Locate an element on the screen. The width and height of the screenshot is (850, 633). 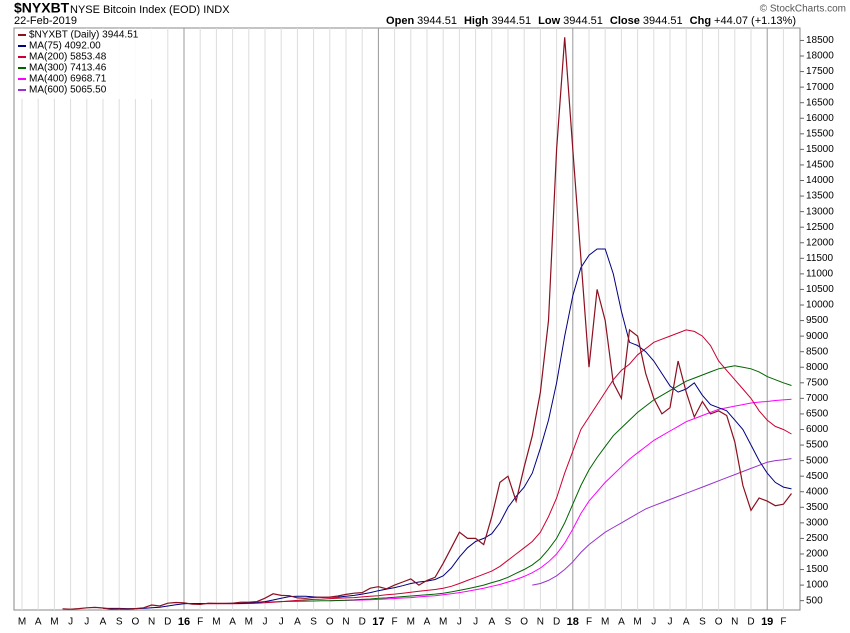
x-tick-label: 17 is located at coordinates (378, 622).